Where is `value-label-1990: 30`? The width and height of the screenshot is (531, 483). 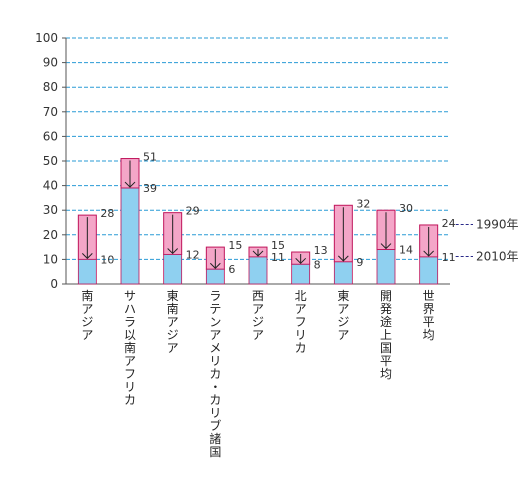
value-label-1990: 30 is located at coordinates (406, 208).